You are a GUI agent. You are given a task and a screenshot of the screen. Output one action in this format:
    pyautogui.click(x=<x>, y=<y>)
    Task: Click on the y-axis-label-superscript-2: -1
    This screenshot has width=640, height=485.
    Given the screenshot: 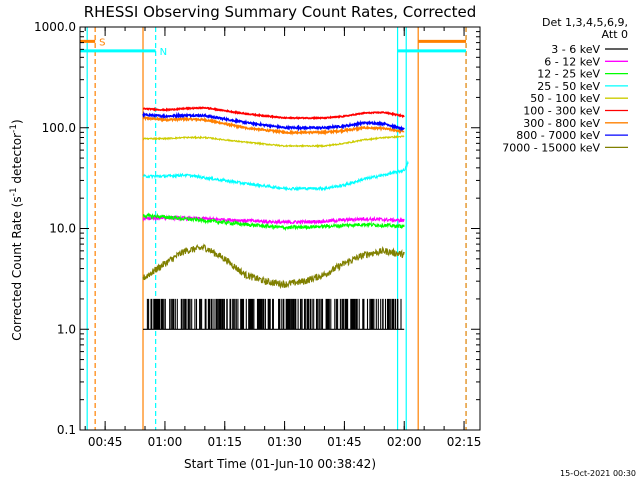 What is the action you would take?
    pyautogui.click(x=14, y=128)
    